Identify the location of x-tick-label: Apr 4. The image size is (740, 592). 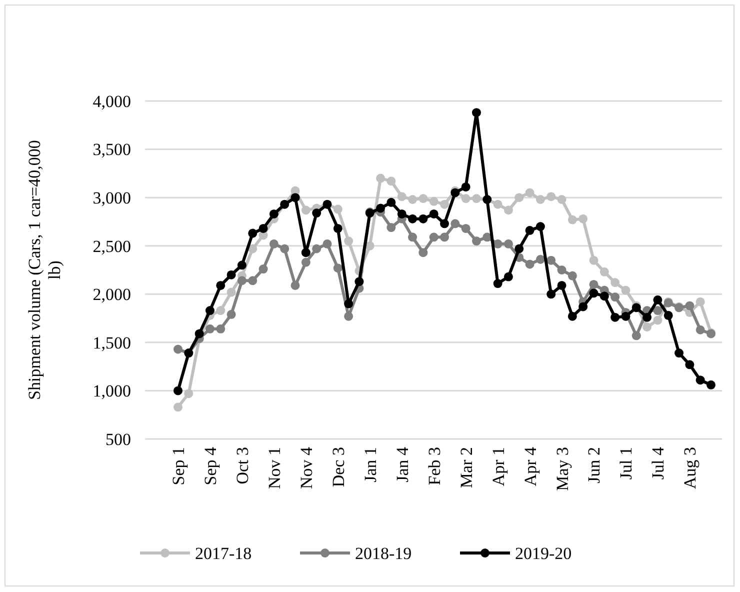
(530, 466).